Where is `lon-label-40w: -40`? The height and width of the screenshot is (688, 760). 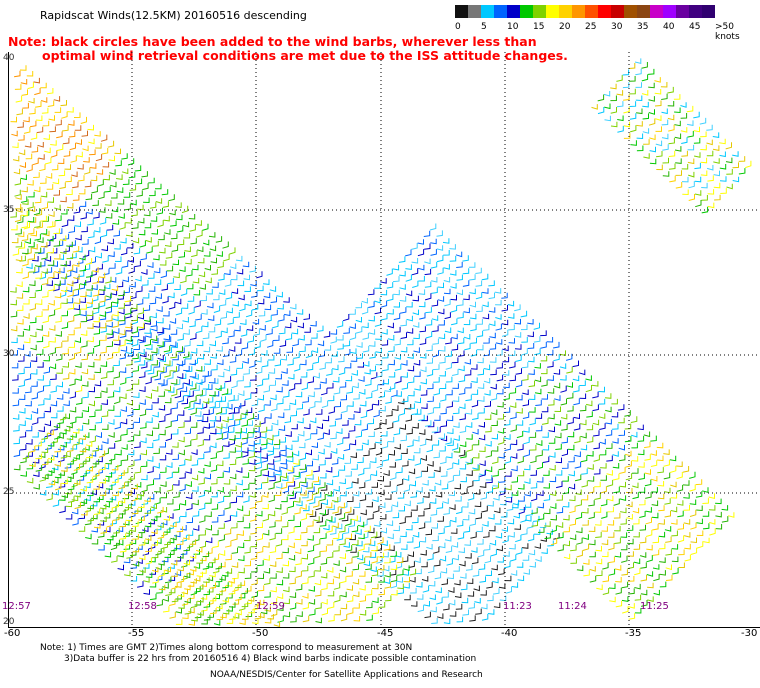
lon-label-40w: -40 is located at coordinates (509, 633).